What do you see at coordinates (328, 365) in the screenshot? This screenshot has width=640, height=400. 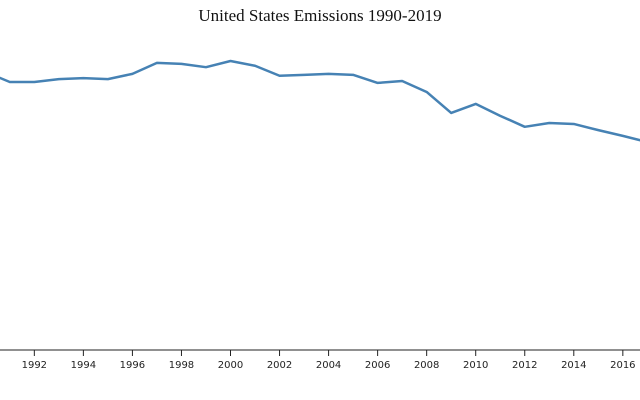 I see `x-tick-label: 2004` at bounding box center [328, 365].